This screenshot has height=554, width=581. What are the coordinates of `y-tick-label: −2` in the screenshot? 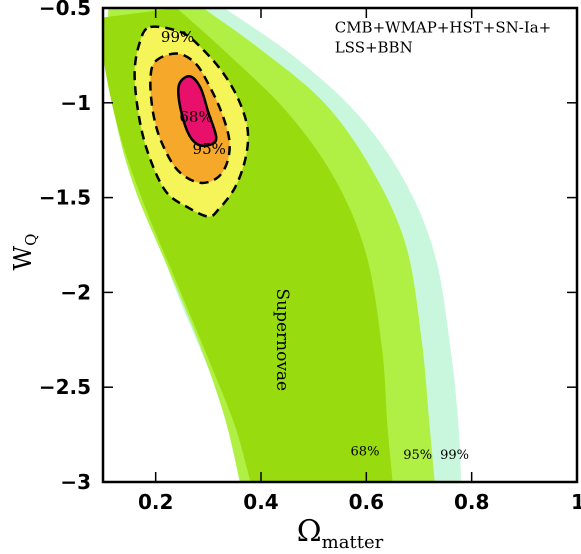 It's located at (75, 292).